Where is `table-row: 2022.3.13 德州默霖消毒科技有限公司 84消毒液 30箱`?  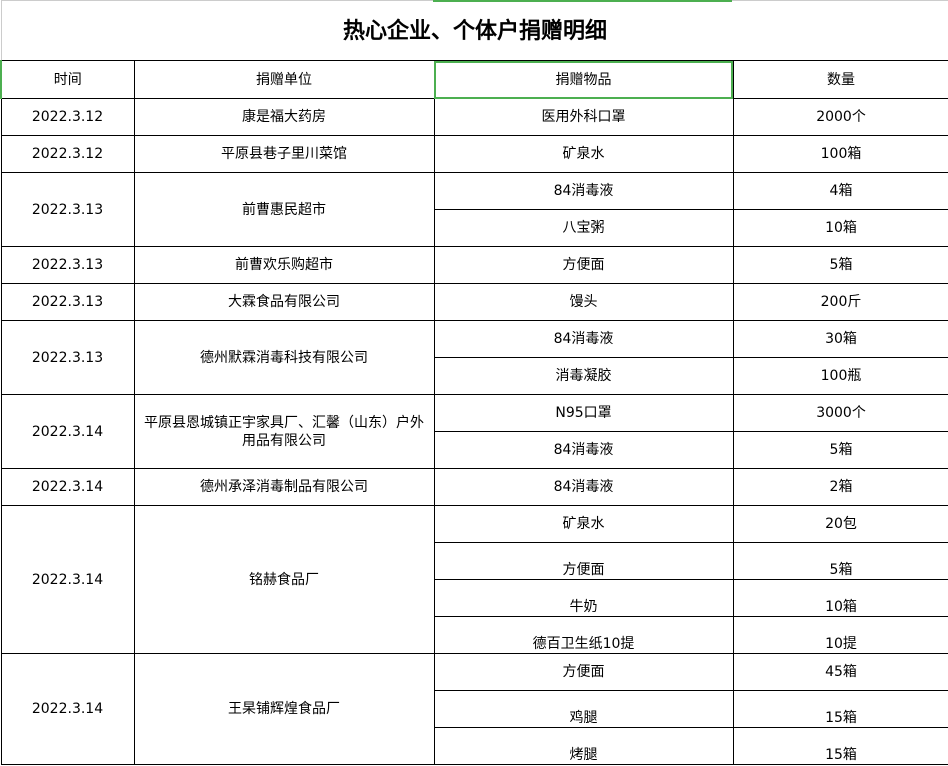 table-row: 2022.3.13 德州默霖消毒科技有限公司 84消毒液 30箱 is located at coordinates (474, 357).